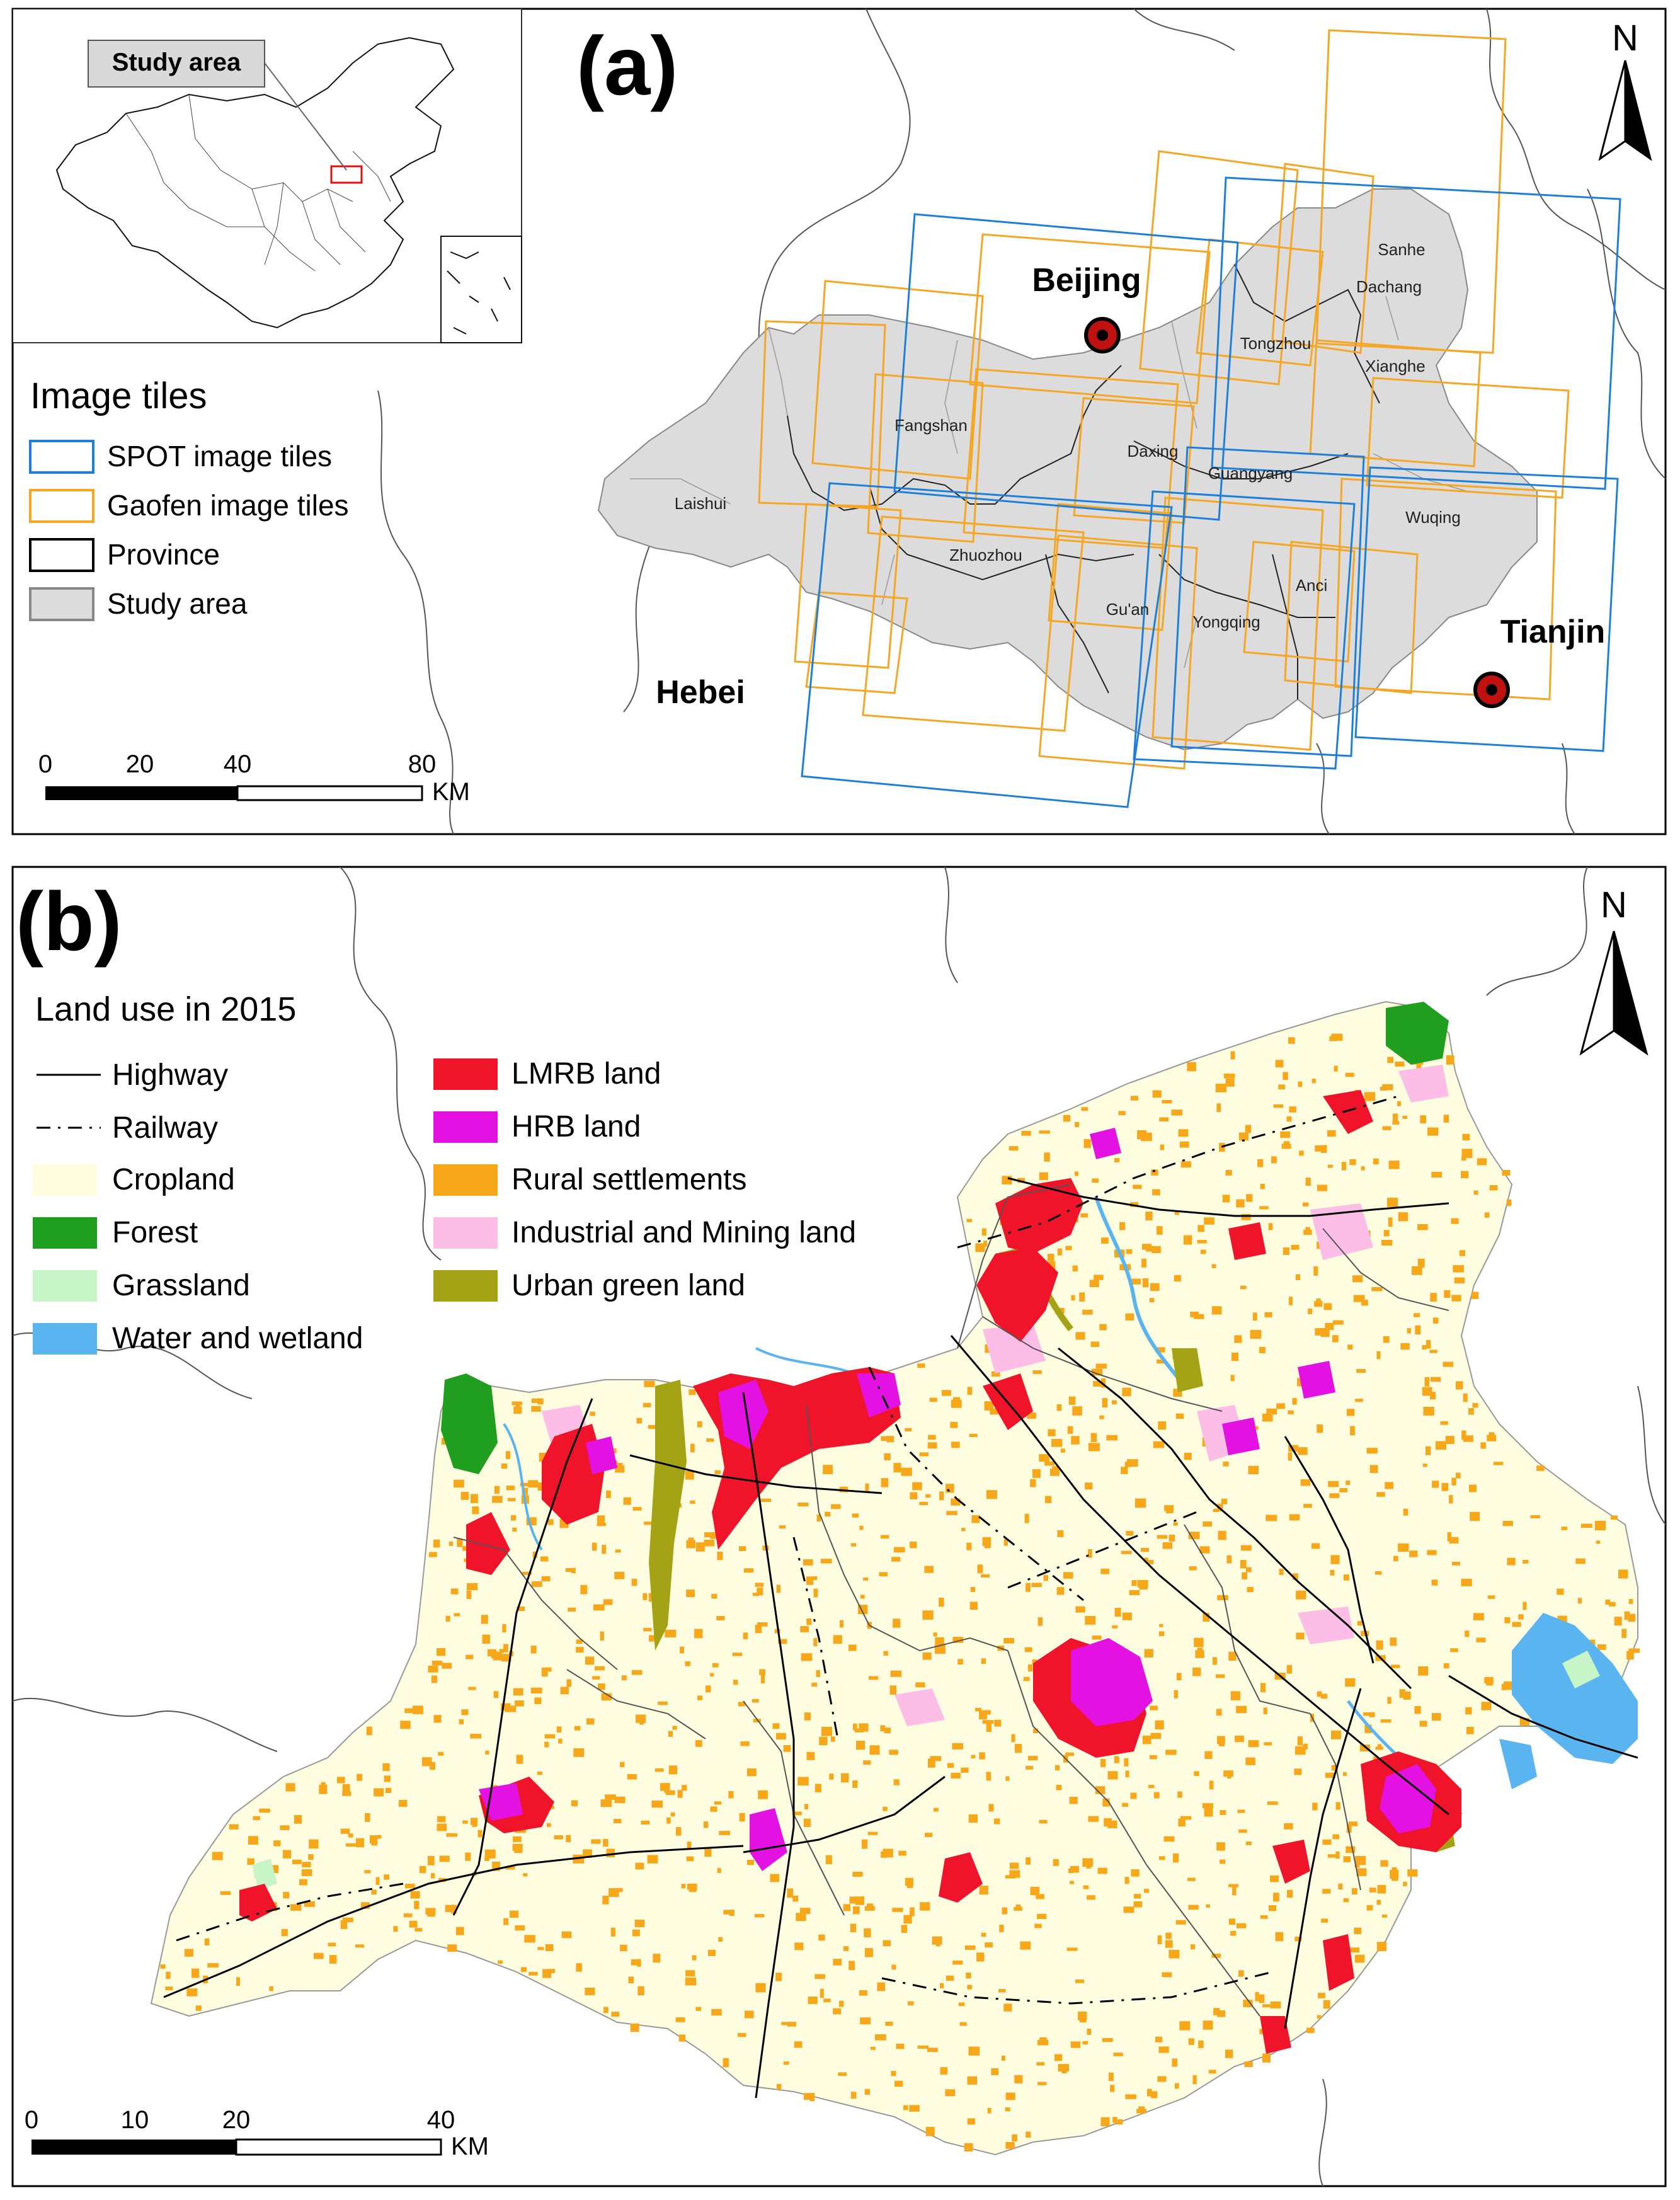 Image resolution: width=1680 pixels, height=2200 pixels. I want to click on grassland-patch, so click(1581, 1669).